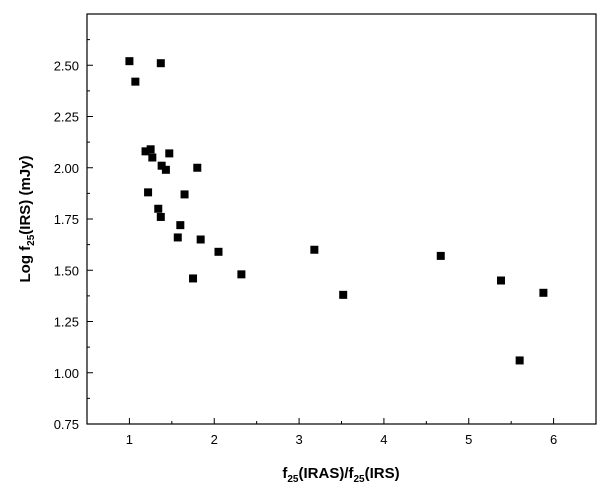  Describe the element at coordinates (66, 322) in the screenshot. I see `y-tick-label: 1.25` at that location.